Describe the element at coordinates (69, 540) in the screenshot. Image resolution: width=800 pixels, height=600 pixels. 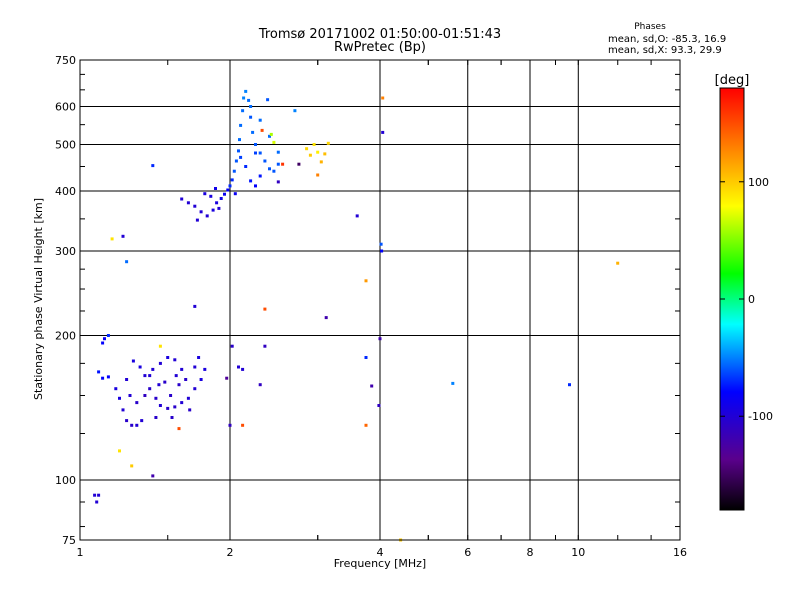
I see `y-tick-label: 75` at that location.